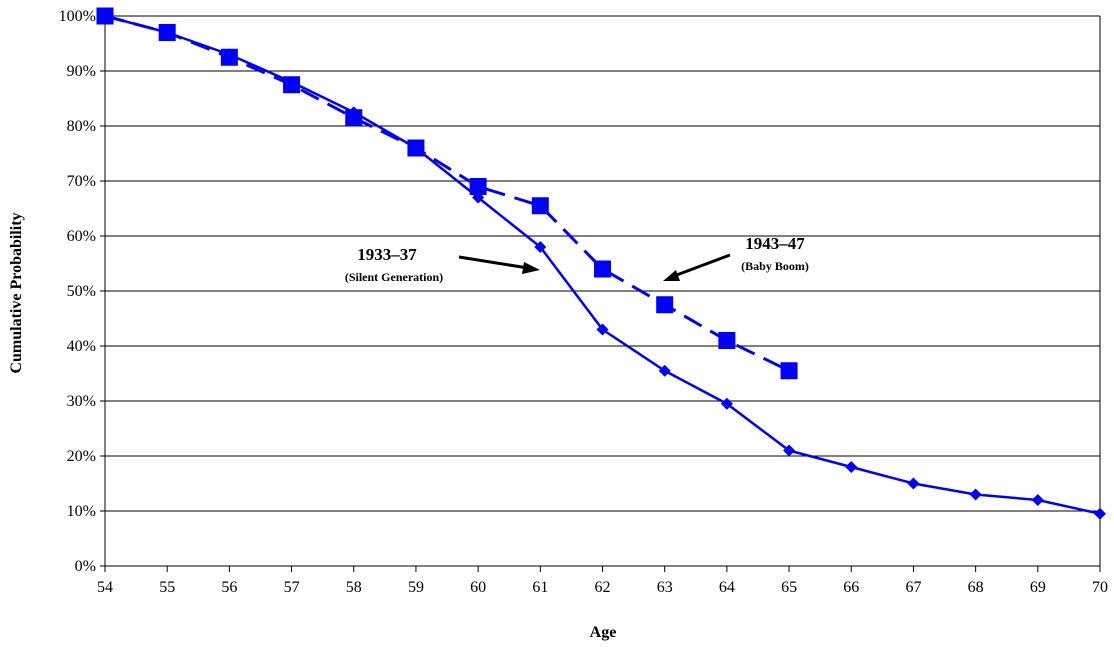 This screenshot has height=649, width=1114. I want to click on x-tick-label: 57, so click(292, 587).